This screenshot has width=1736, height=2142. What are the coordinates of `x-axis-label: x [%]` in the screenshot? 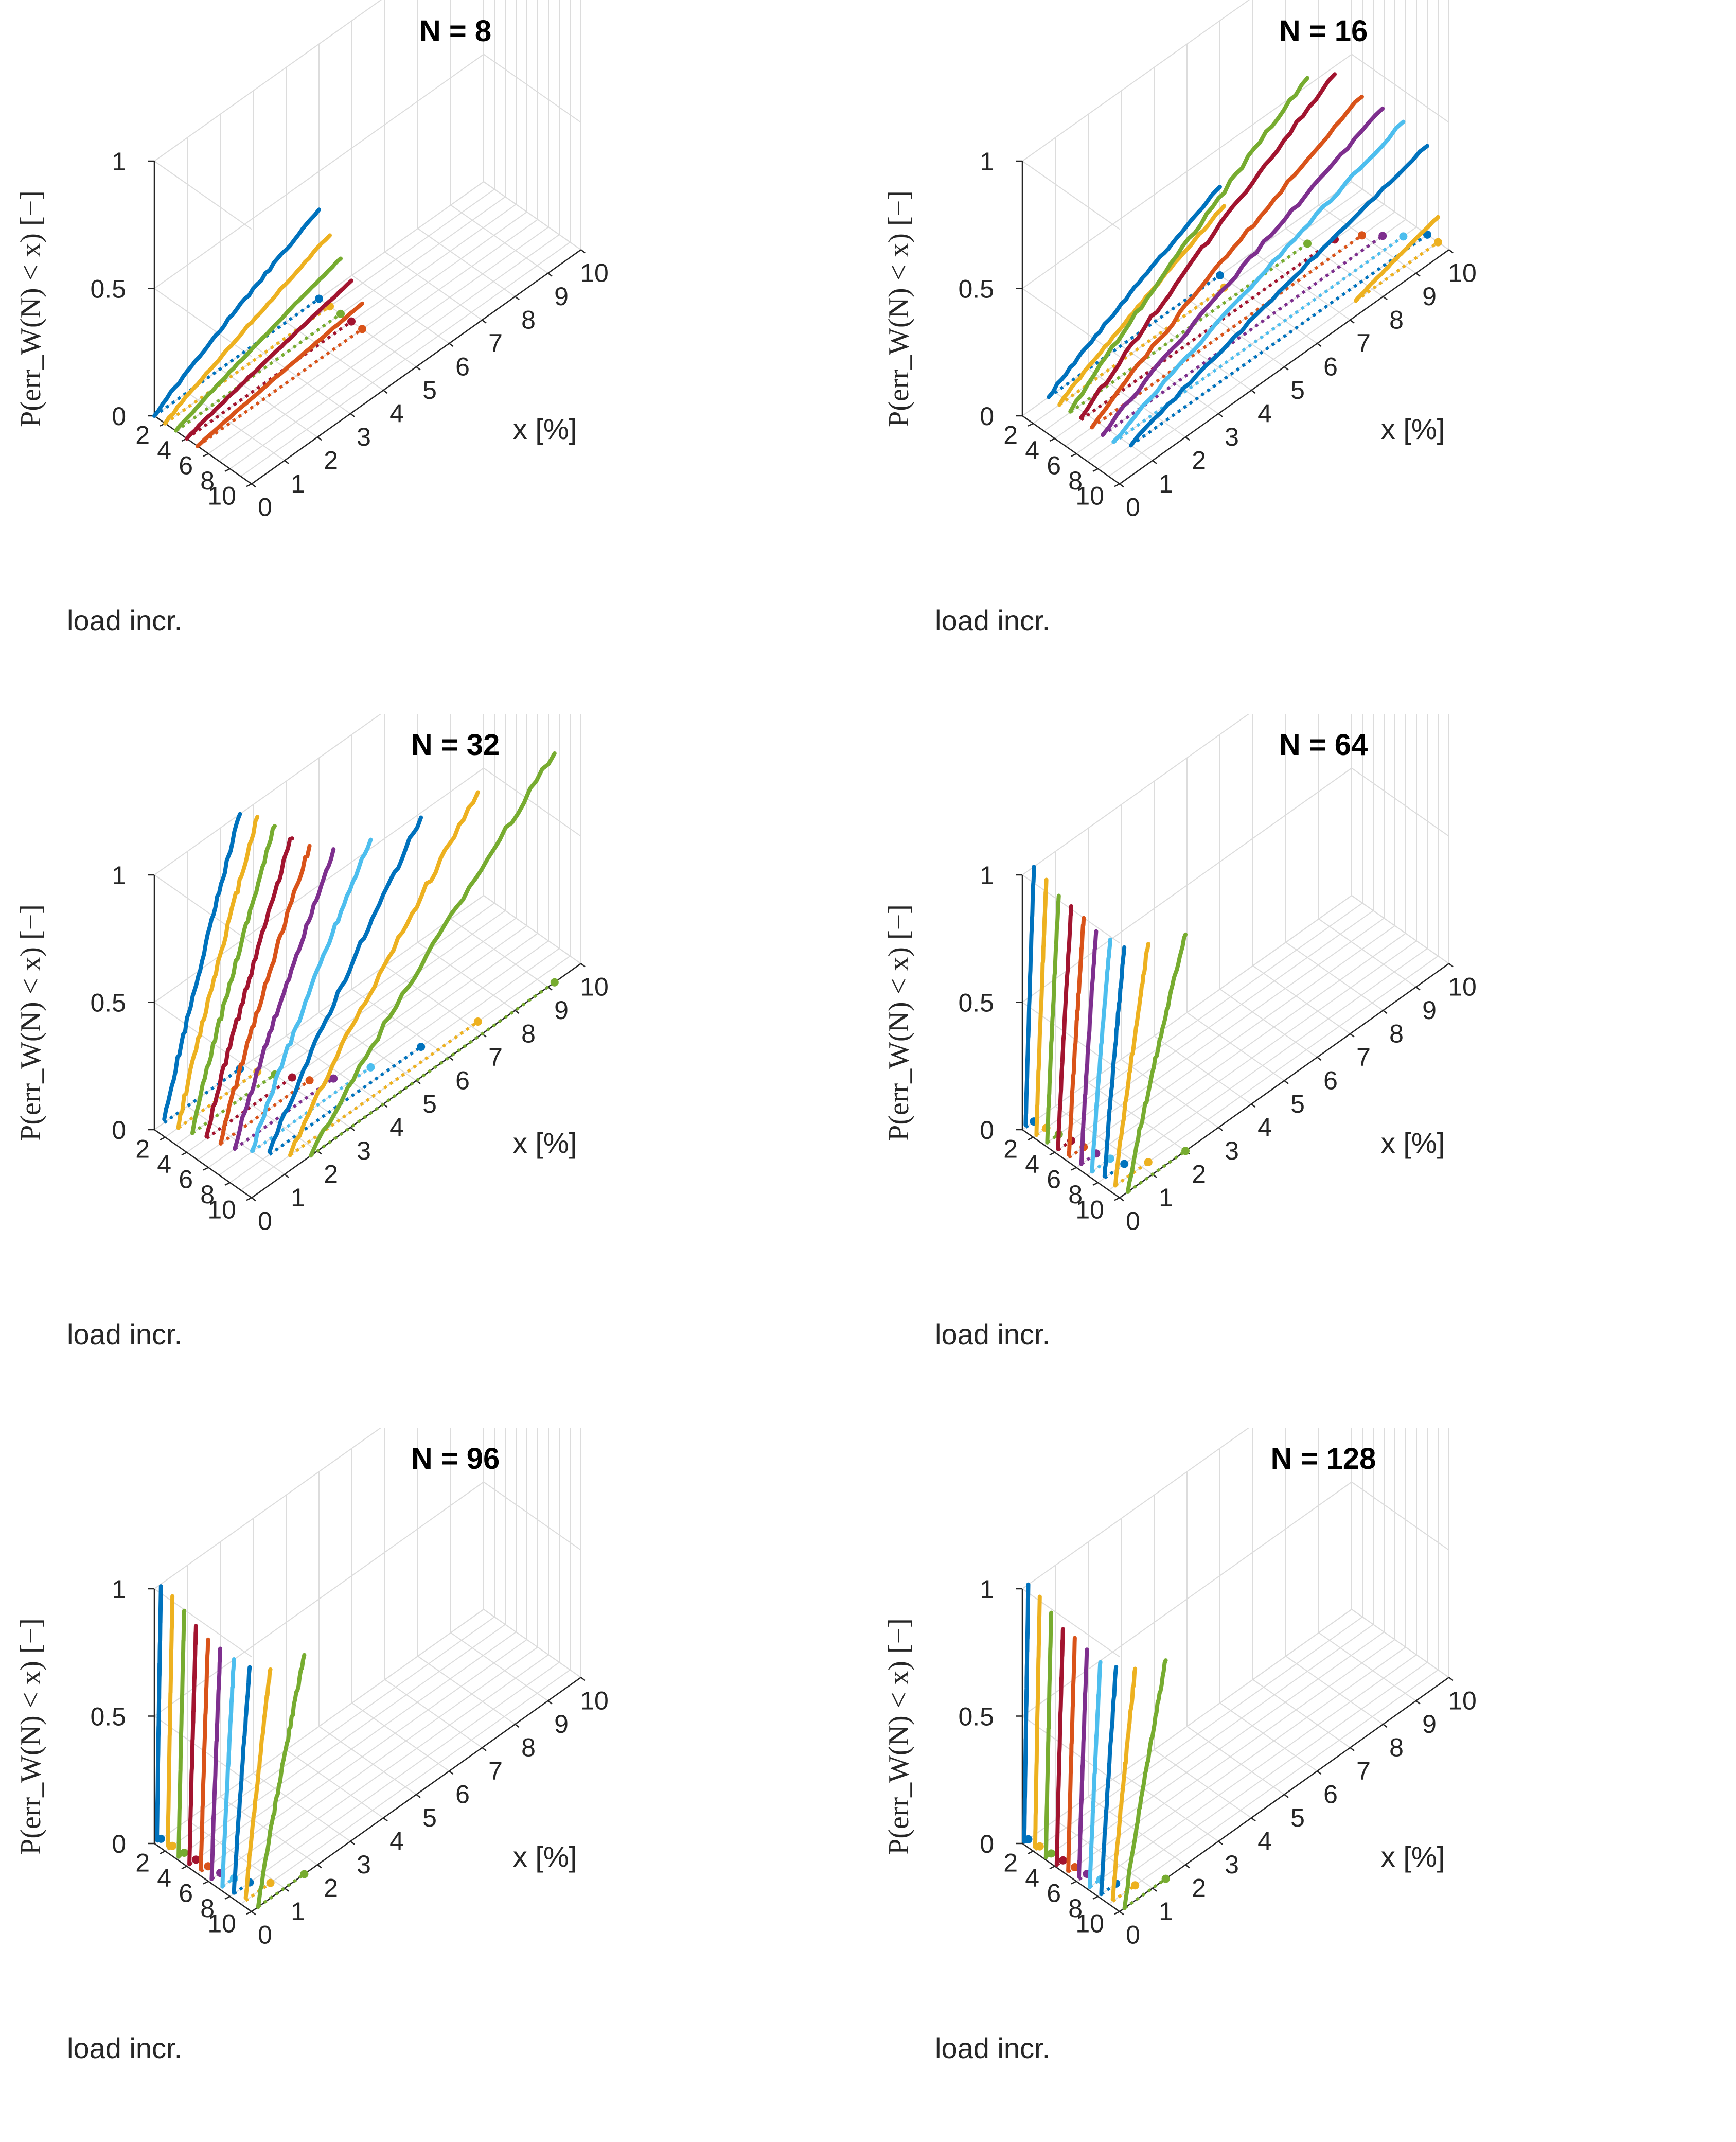 It's located at (1413, 1856).